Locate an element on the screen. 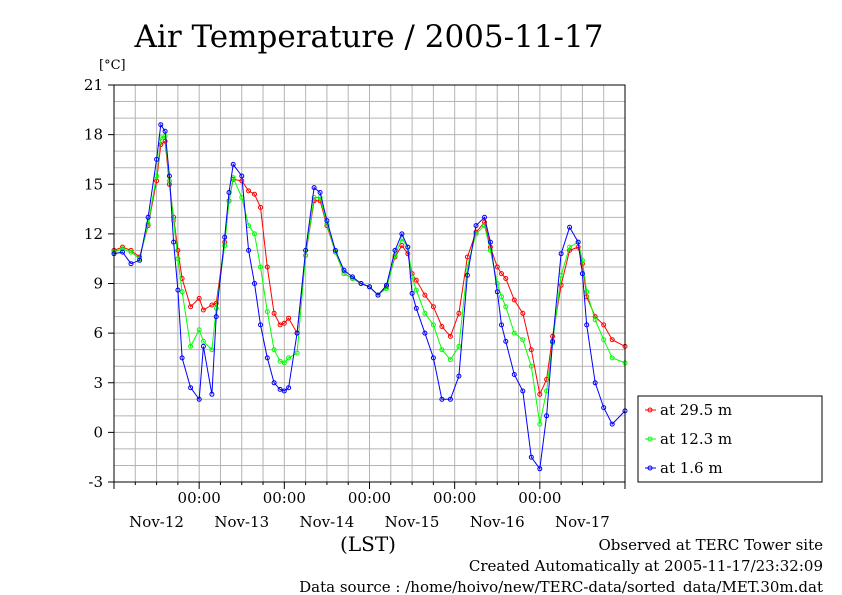  y-tick-label: 15 is located at coordinates (93, 184).